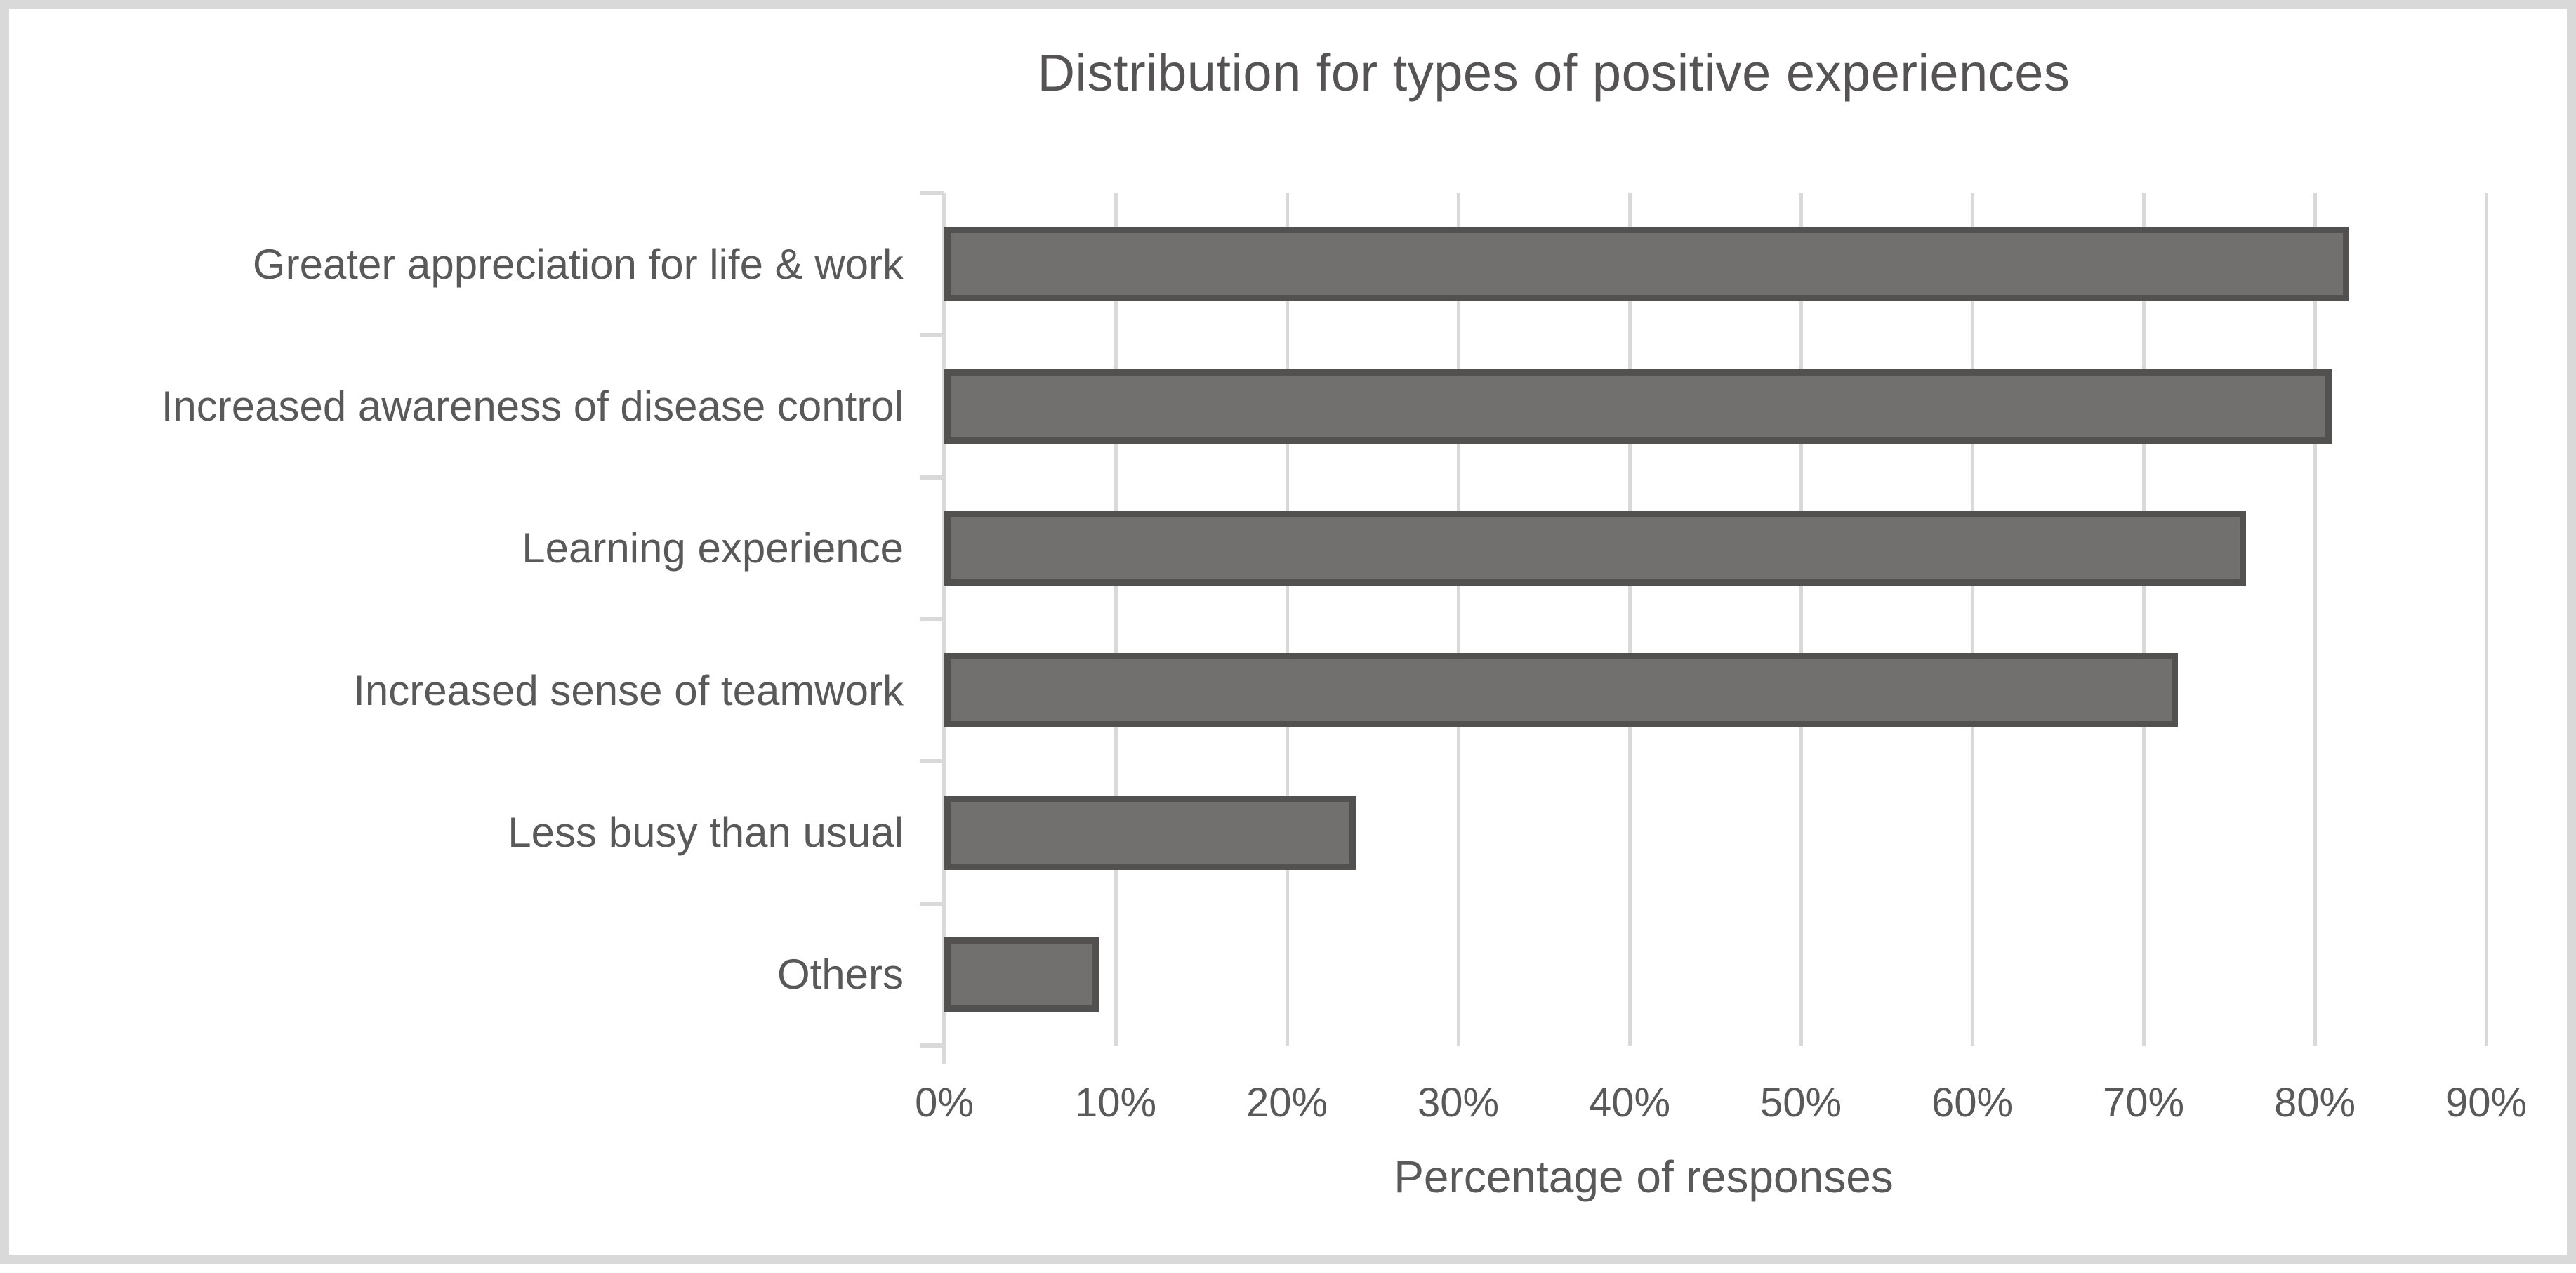 The height and width of the screenshot is (1273, 2576). I want to click on category-label: Greater appreciation for life & work, so click(578, 264).